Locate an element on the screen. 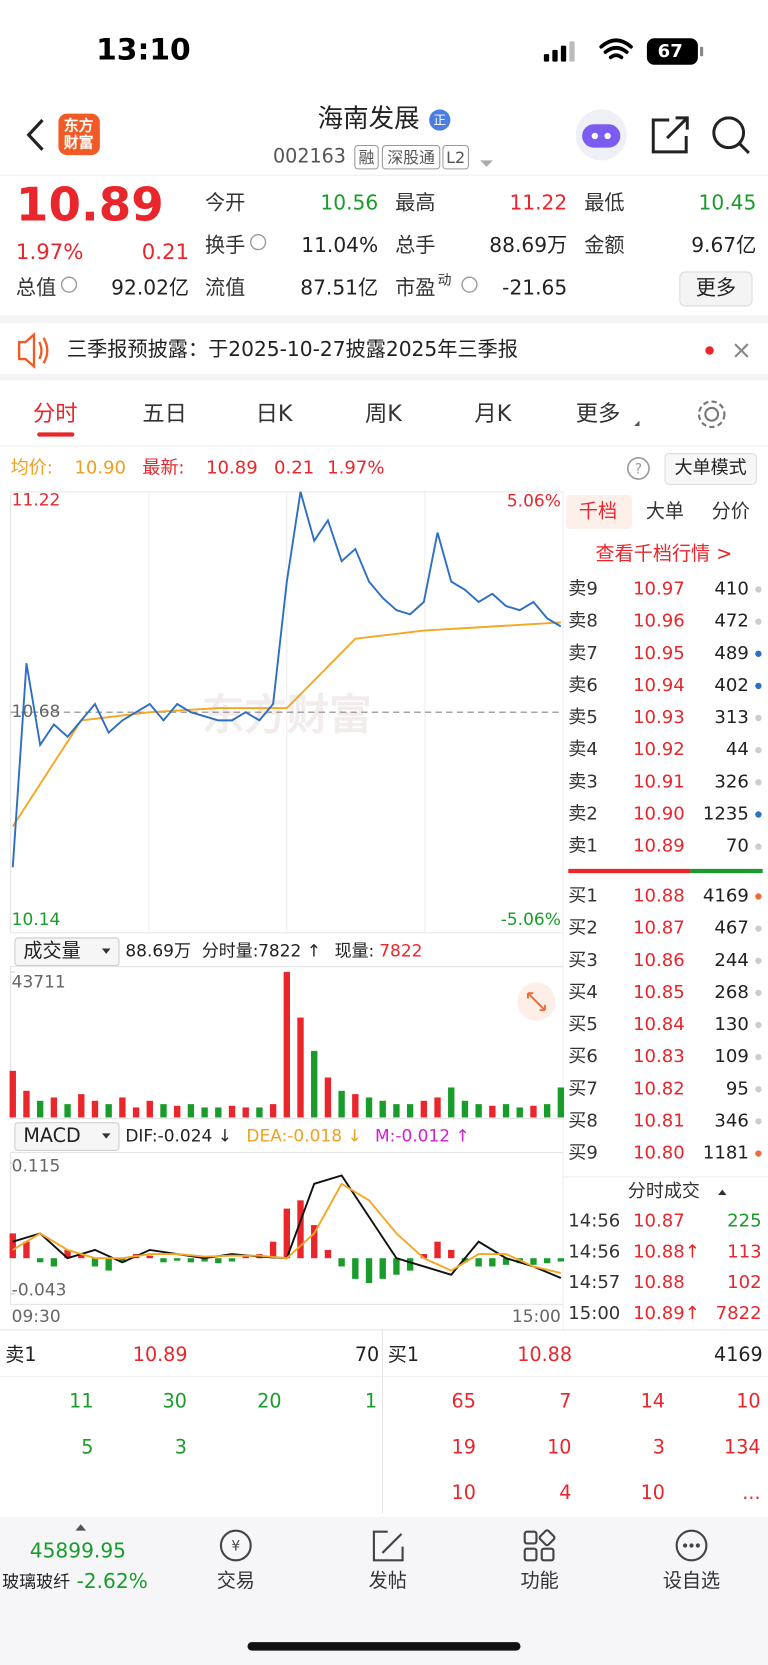  field-value: 92.02亿 is located at coordinates (150, 287).